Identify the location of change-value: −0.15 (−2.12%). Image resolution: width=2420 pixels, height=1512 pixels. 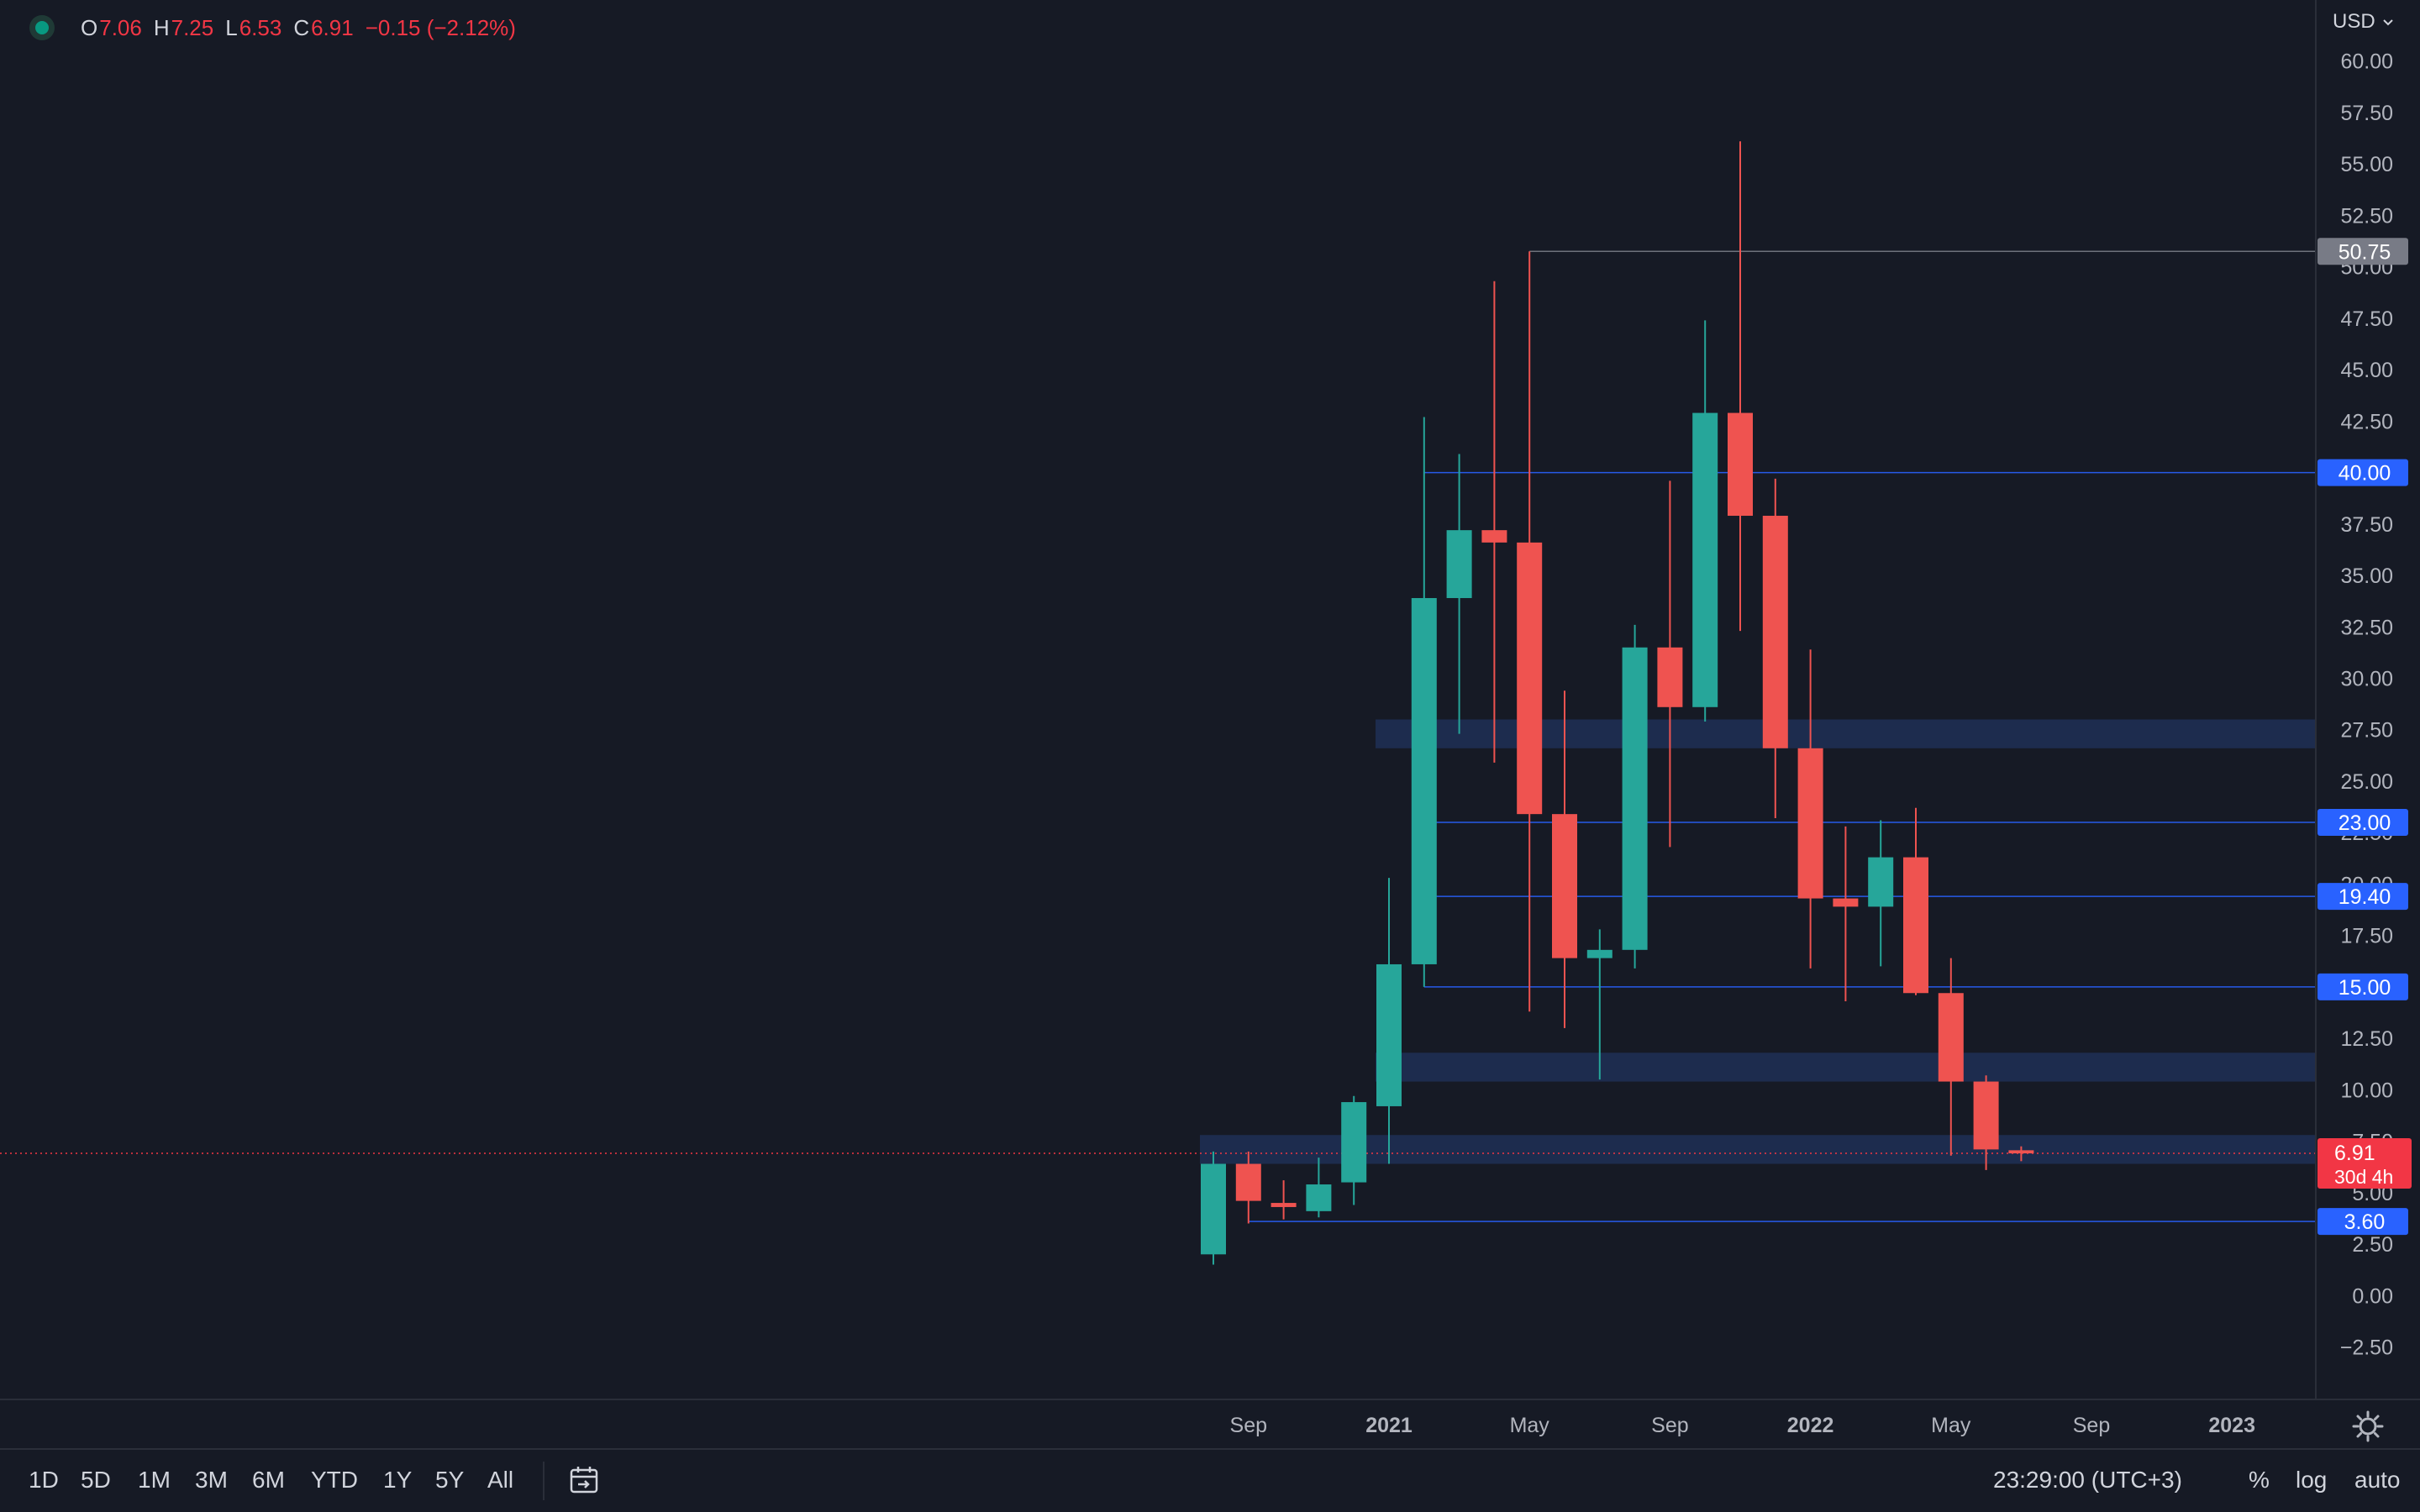
(440, 27).